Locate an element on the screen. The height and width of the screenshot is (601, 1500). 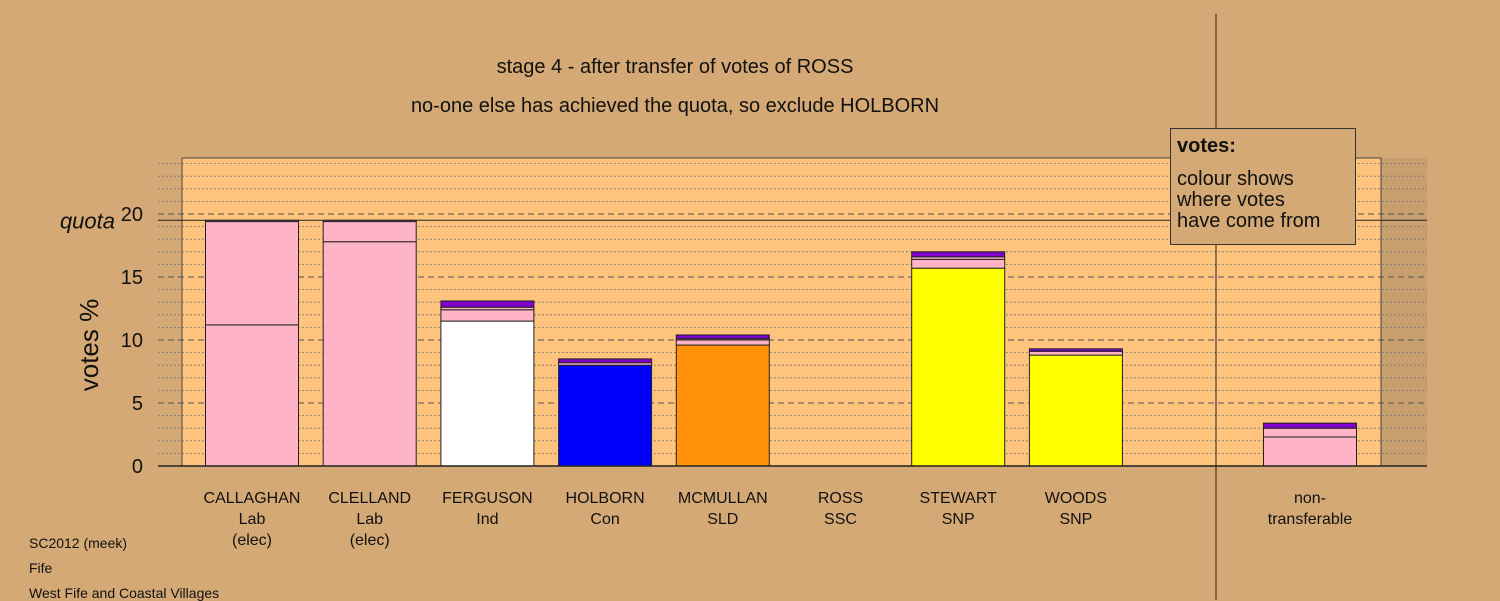
candidate-label: Ind is located at coordinates (487, 519).